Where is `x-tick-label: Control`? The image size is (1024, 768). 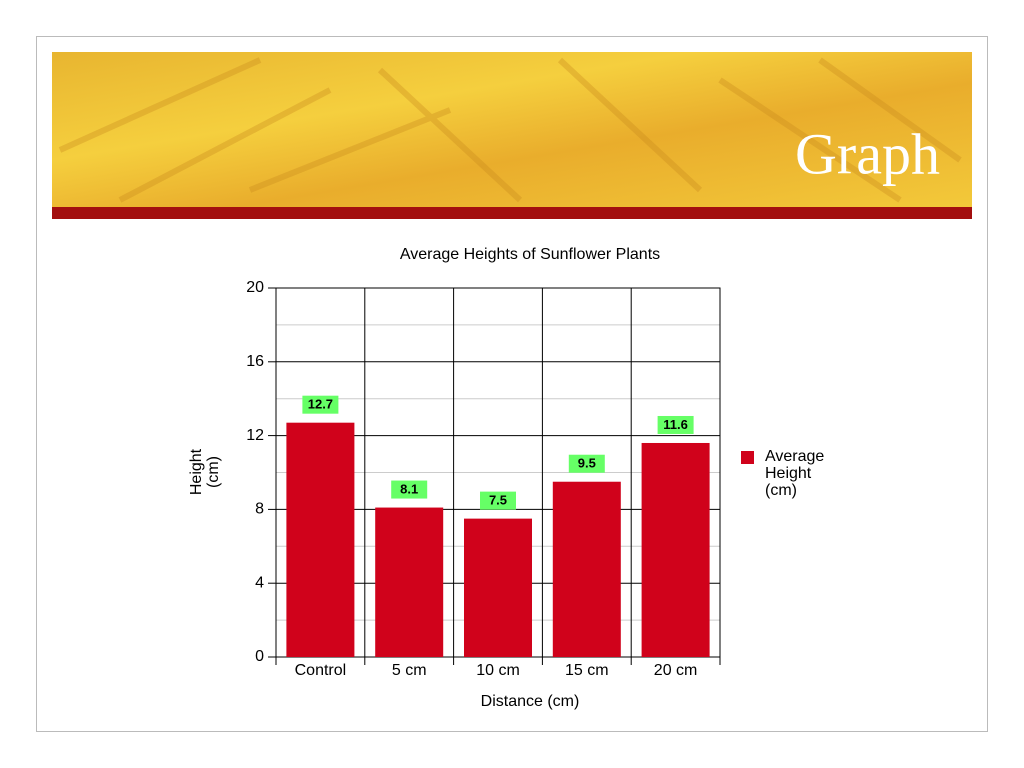 x-tick-label: Control is located at coordinates (321, 670).